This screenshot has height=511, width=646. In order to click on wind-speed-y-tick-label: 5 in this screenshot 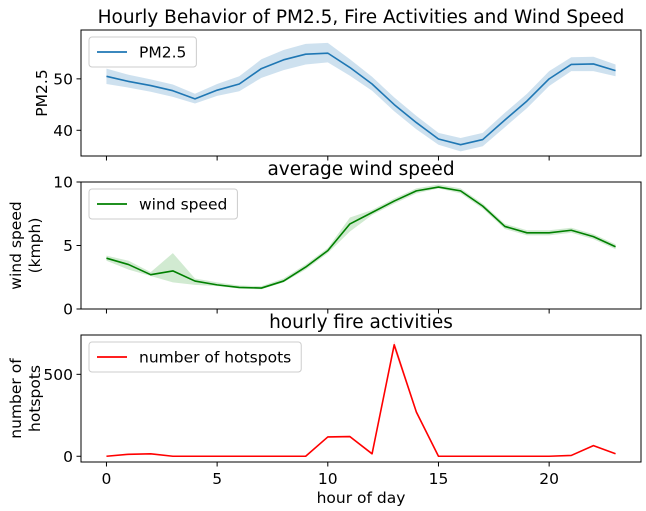, I will do `click(68, 246)`.